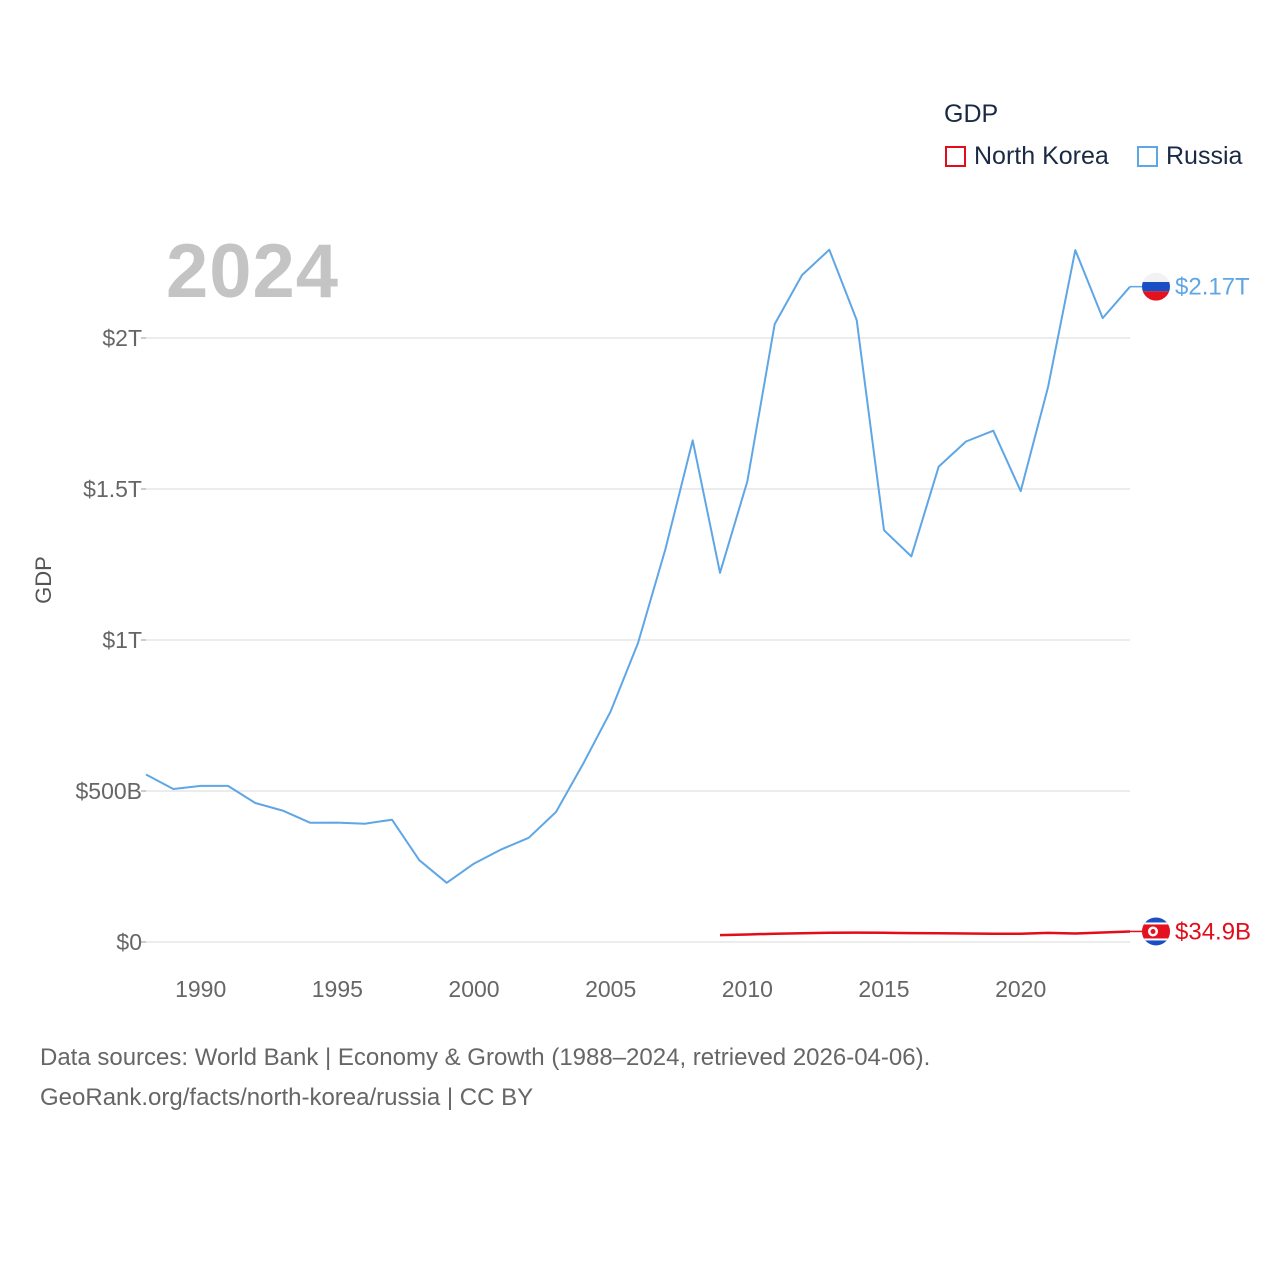 The width and height of the screenshot is (1280, 1280). I want to click on y-tick-label: $1.5T, so click(112, 489).